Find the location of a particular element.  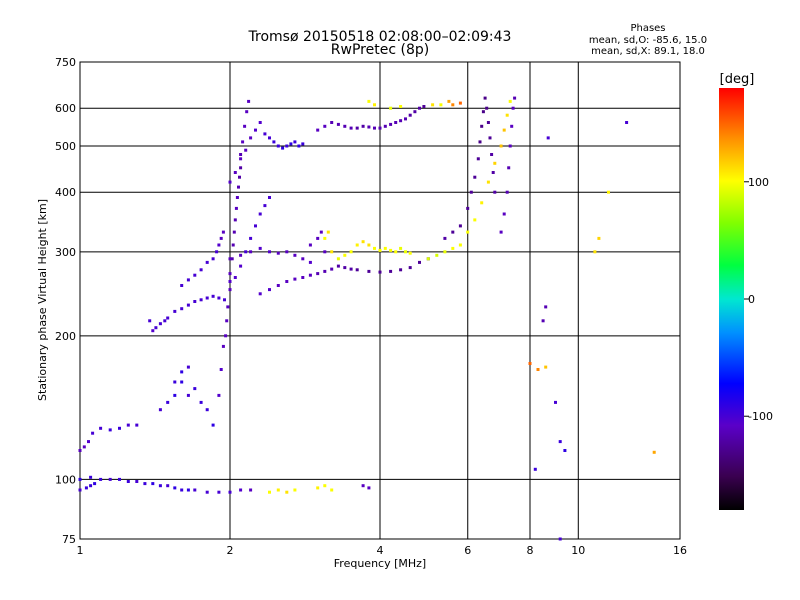

x-tick-label: 10 is located at coordinates (578, 550).